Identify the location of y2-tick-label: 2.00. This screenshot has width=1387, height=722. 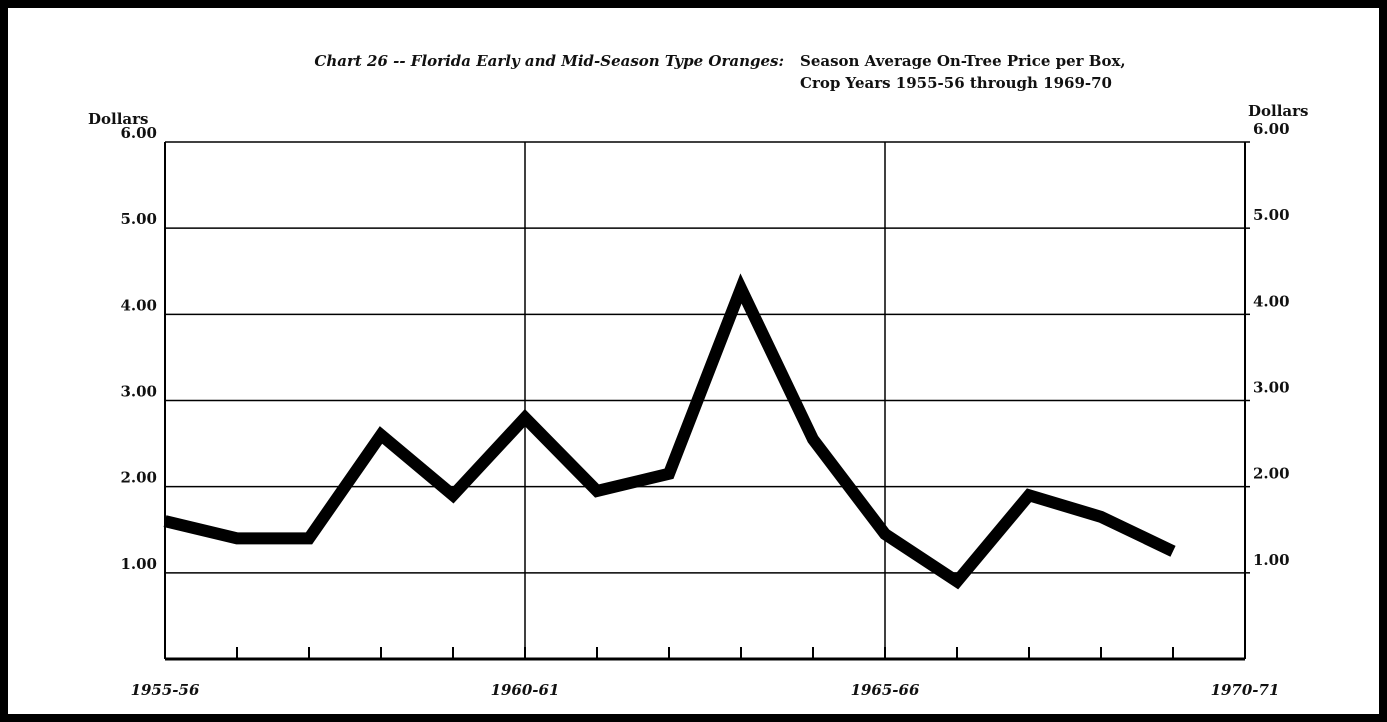
(1271, 474).